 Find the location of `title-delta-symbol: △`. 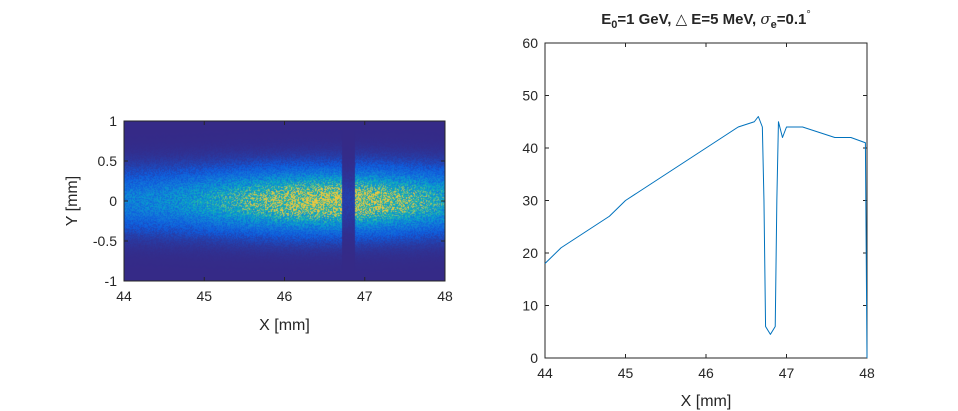

title-delta-symbol: △ is located at coordinates (682, 19).